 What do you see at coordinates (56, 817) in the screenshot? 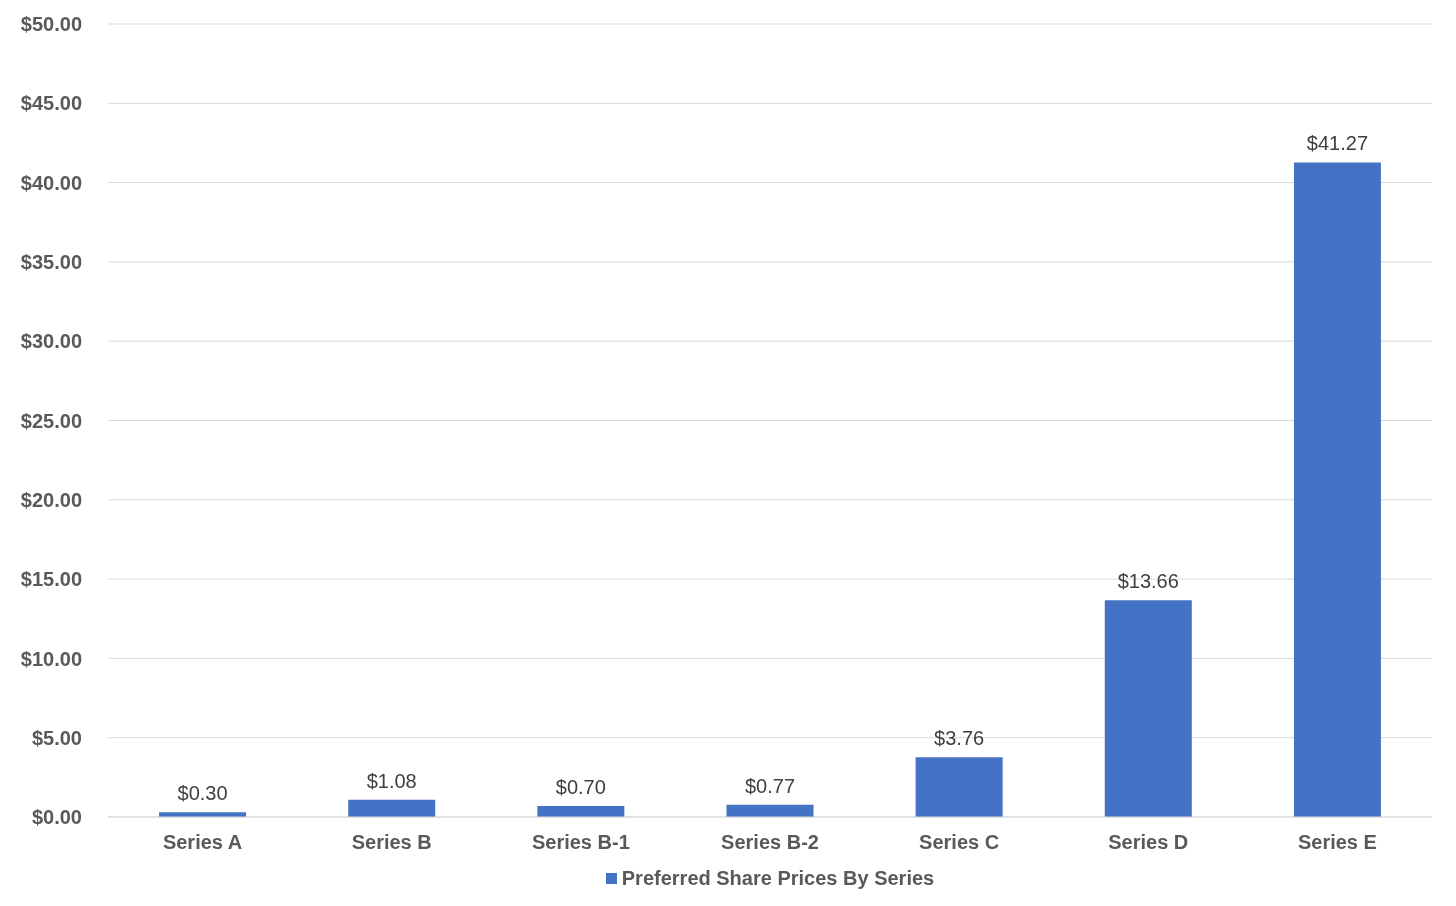
I see `y-tick-label: $0.00` at bounding box center [56, 817].